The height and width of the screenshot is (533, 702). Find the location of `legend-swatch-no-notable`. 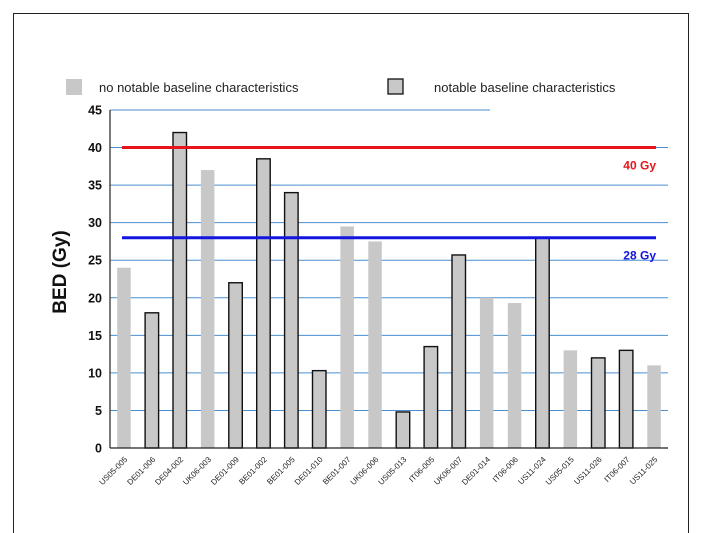

legend-swatch-no-notable is located at coordinates (74, 87).